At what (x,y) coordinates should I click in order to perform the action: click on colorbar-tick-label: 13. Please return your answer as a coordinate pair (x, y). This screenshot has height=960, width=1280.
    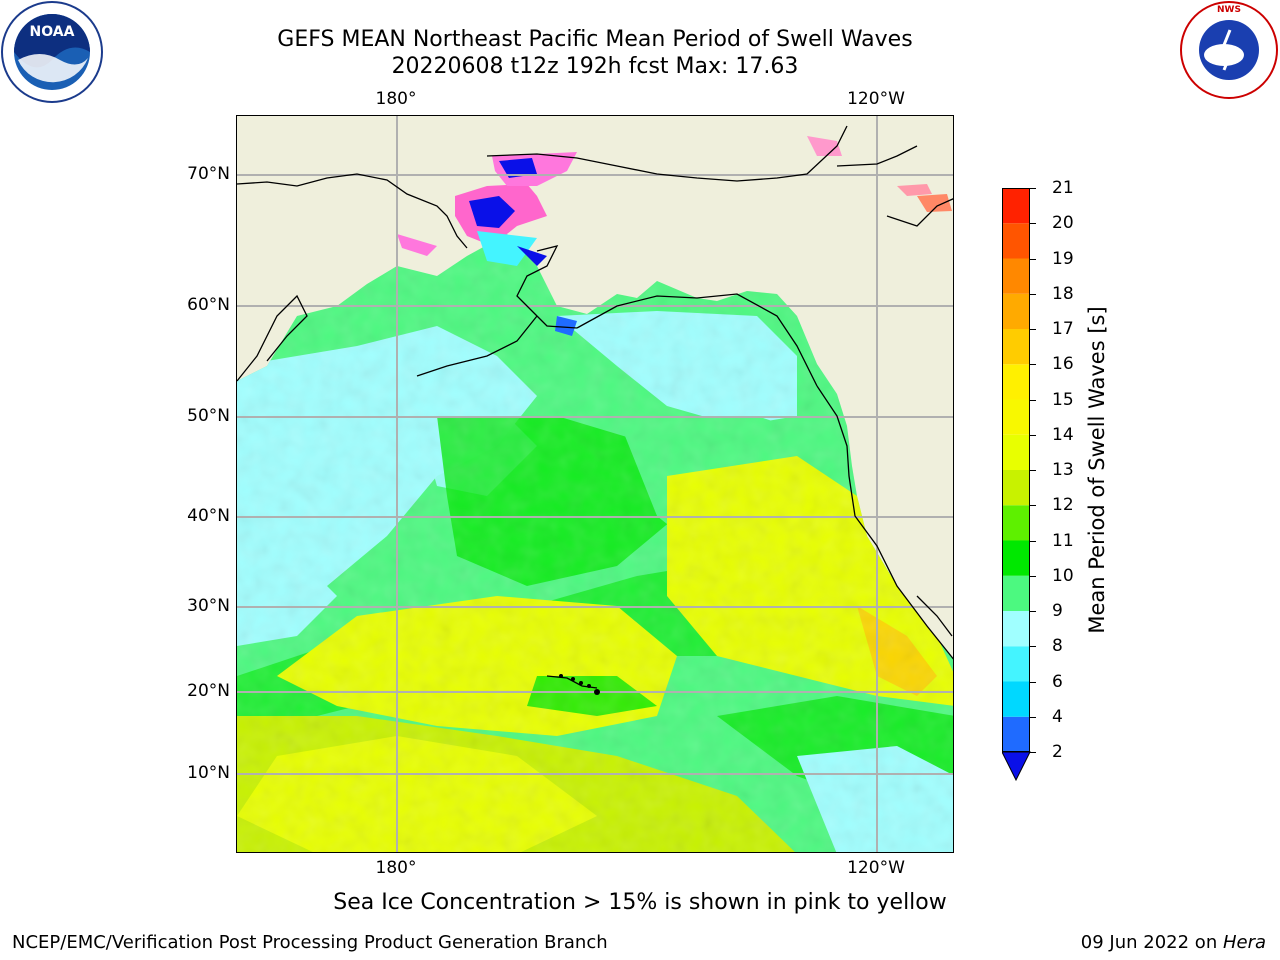
    Looking at the image, I should click on (1063, 470).